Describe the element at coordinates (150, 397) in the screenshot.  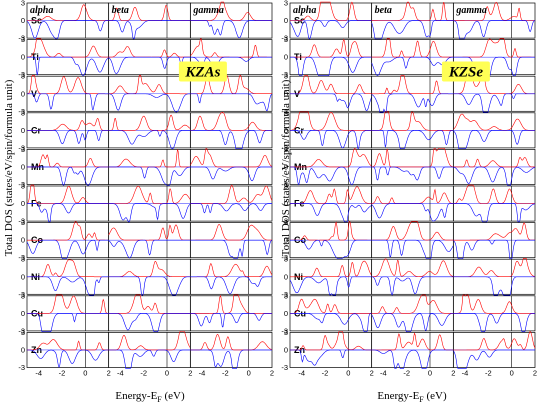
I see `x-axis-title-left: Energy-EF (eV)` at that location.